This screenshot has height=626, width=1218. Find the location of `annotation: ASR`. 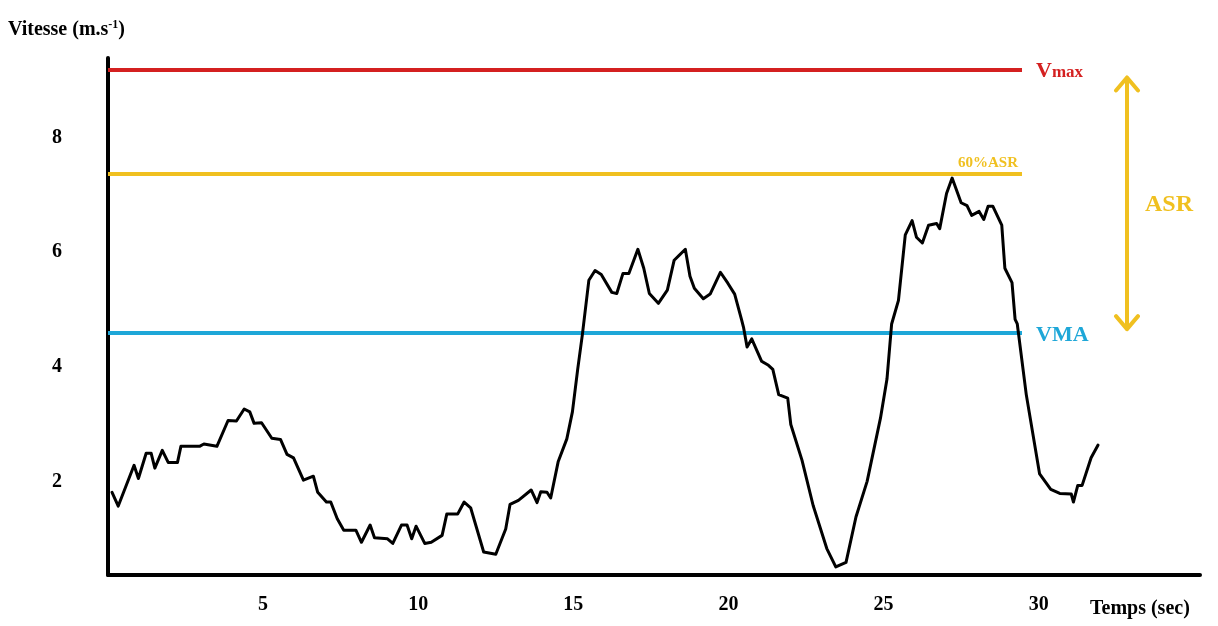

annotation: ASR is located at coordinates (1169, 203).